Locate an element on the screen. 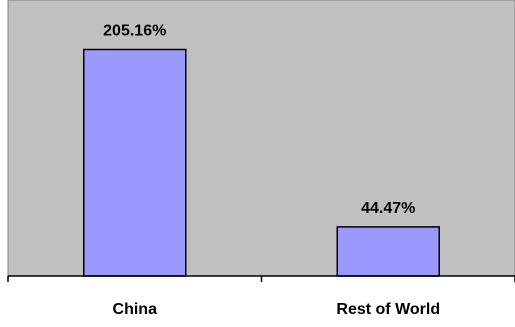 The height and width of the screenshot is (327, 515). data-label: 205.16% is located at coordinates (134, 31).